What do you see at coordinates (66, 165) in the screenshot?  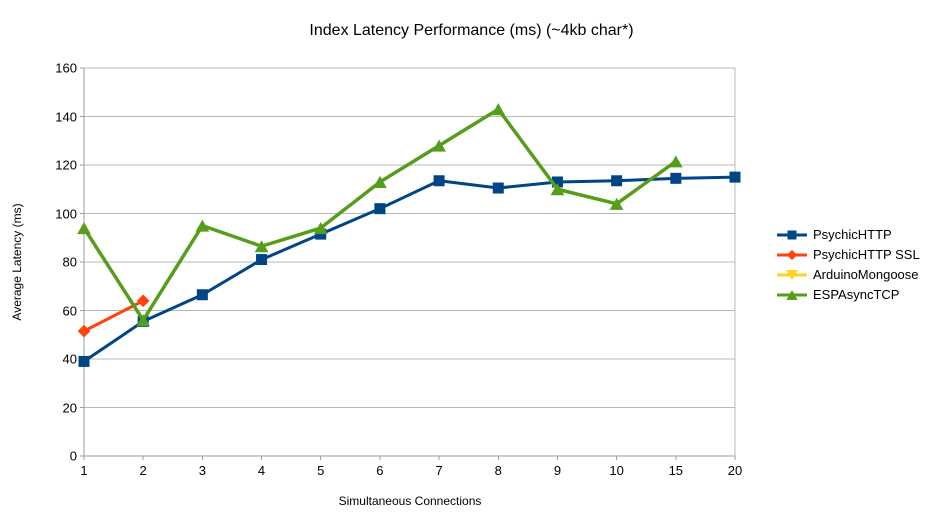 I see `y-tick-label: 120` at bounding box center [66, 165].